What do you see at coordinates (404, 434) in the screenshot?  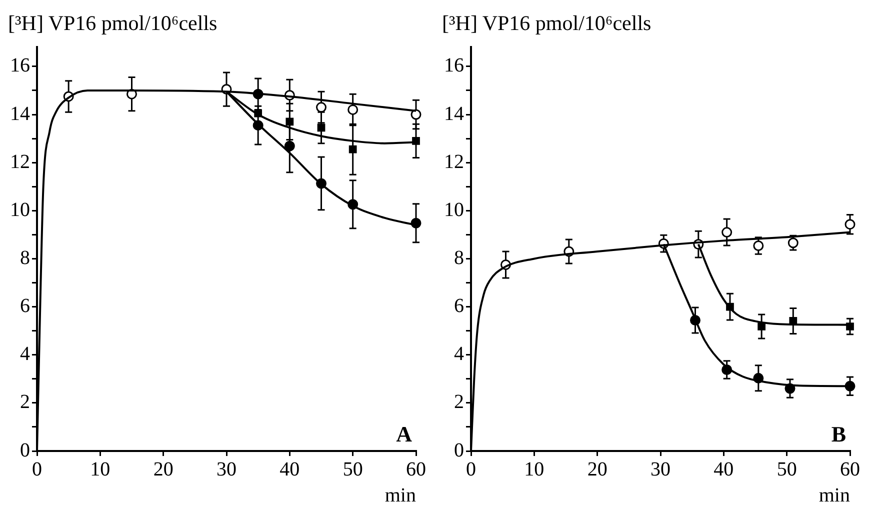 I see `annotation: A` at bounding box center [404, 434].